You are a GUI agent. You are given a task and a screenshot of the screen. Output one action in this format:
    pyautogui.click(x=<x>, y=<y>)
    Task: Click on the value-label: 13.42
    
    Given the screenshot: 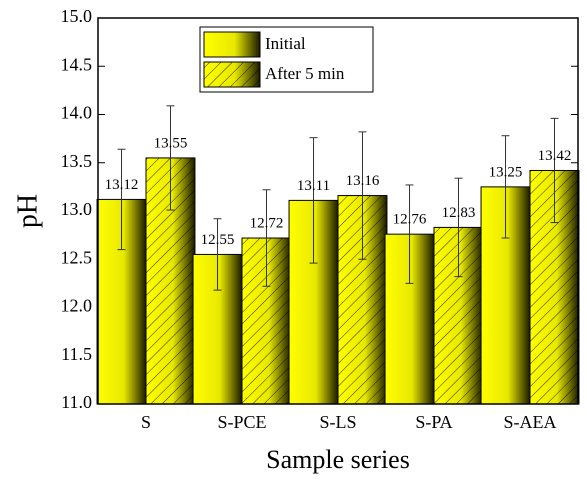 What is the action you would take?
    pyautogui.click(x=555, y=156)
    